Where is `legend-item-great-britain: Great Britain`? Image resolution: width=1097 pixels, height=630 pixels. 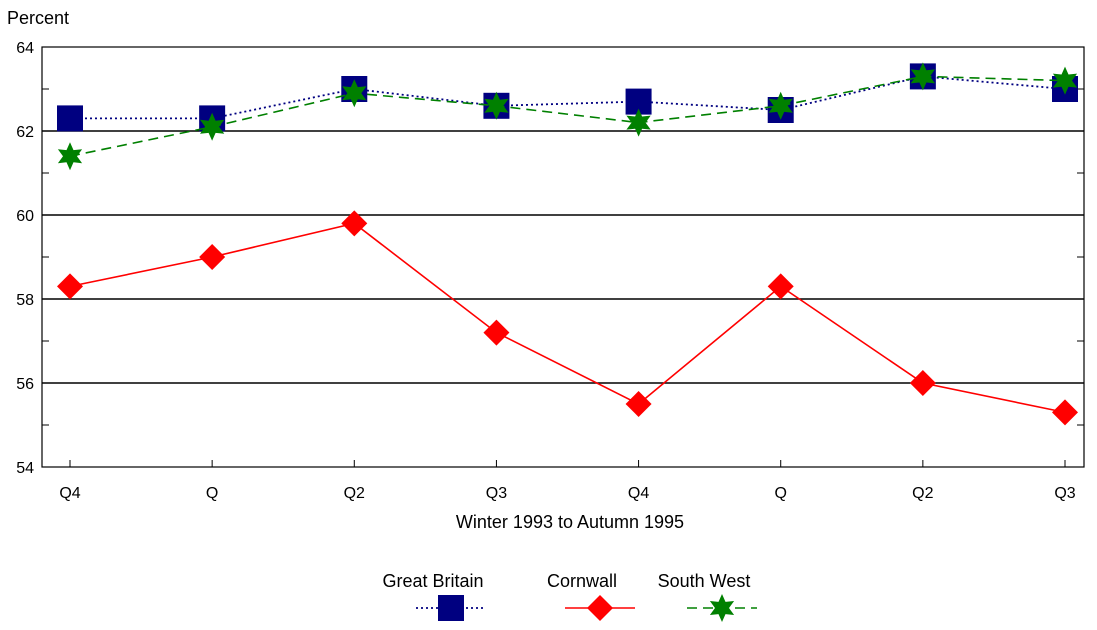
legend-item-great-britain: Great Britain is located at coordinates (434, 596).